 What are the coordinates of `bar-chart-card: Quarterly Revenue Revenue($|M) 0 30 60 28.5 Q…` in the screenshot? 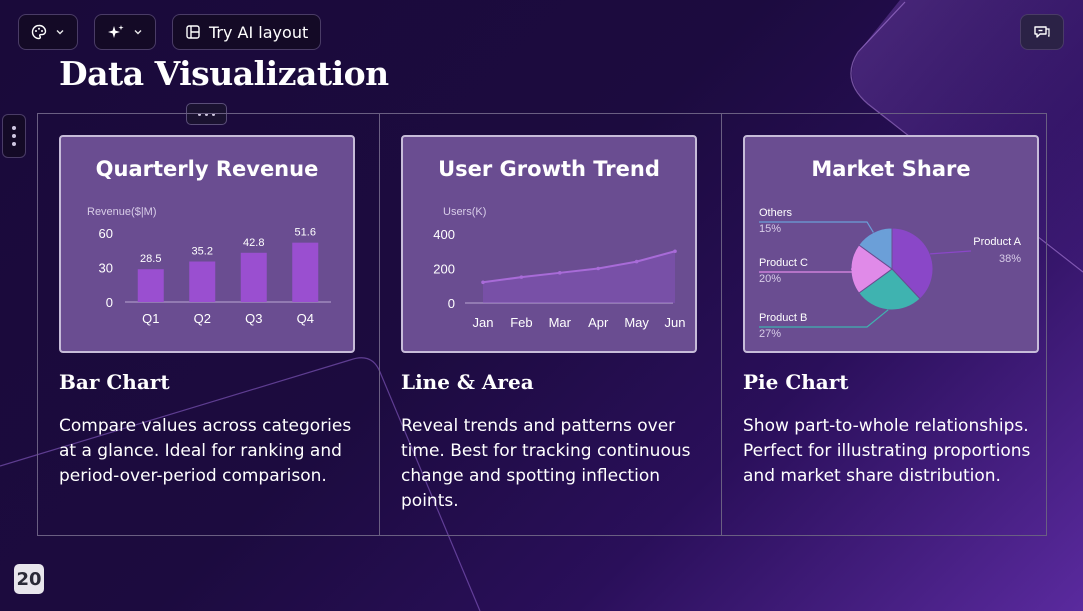 It's located at (207, 244).